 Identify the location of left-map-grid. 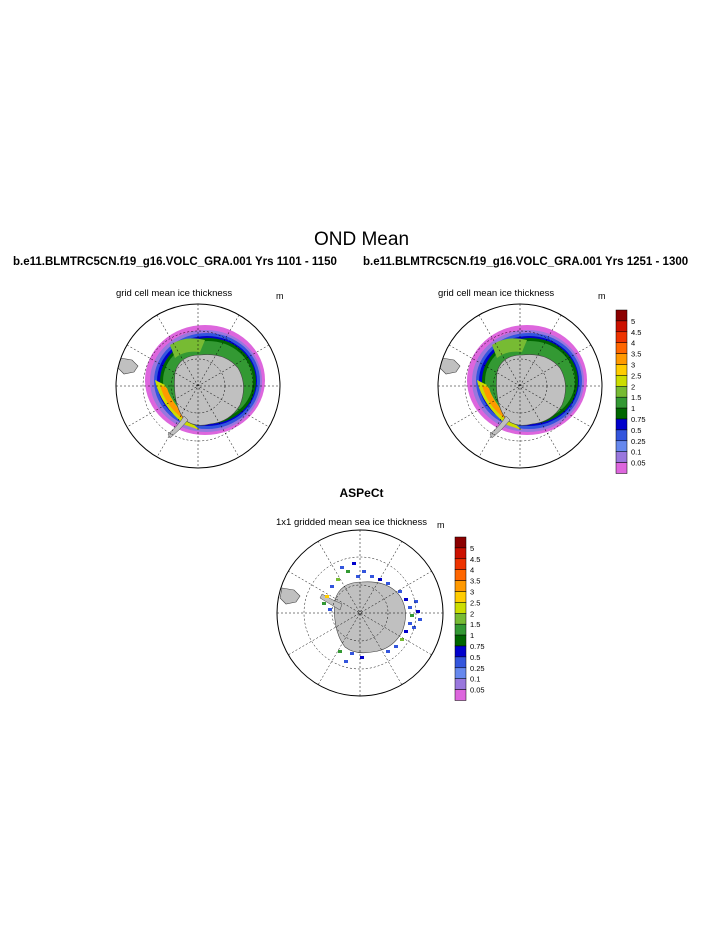
(198, 386).